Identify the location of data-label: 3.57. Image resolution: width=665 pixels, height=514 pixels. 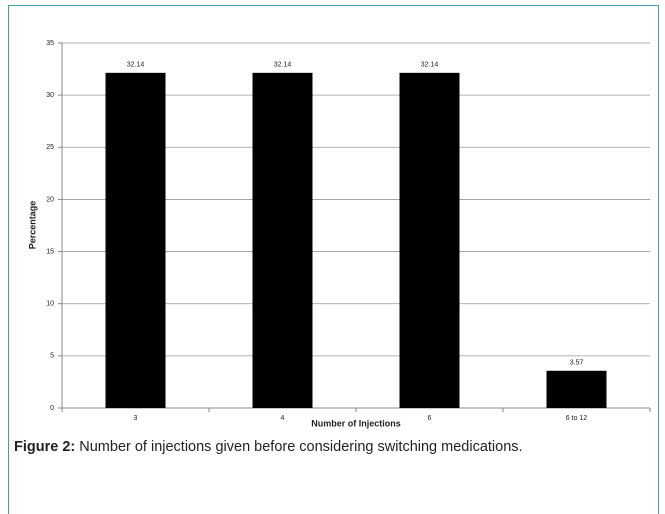
(577, 363).